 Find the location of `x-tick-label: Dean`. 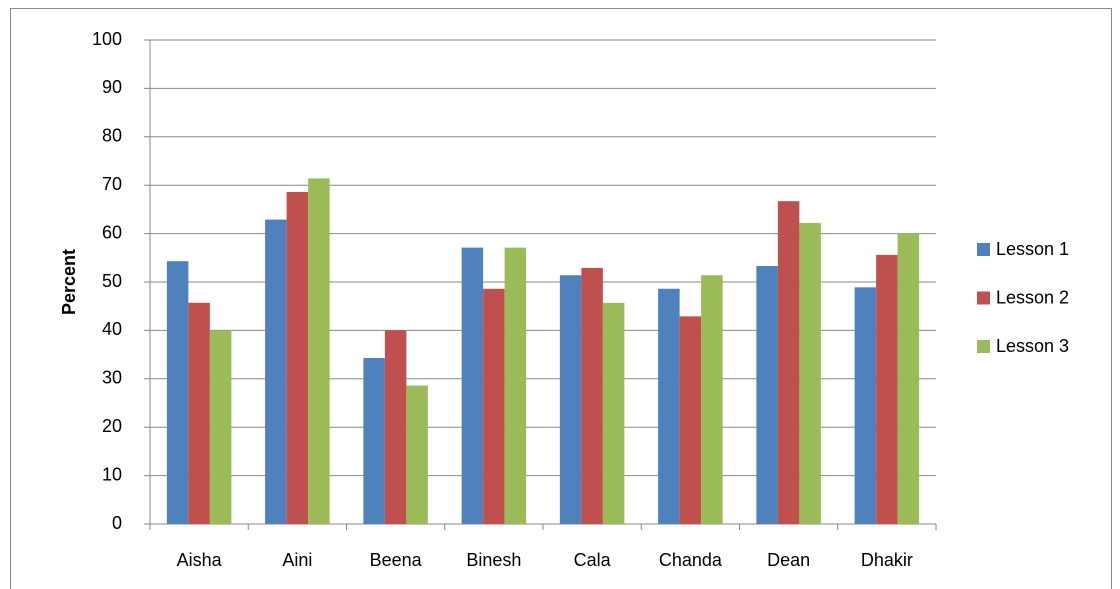

x-tick-label: Dean is located at coordinates (788, 560).